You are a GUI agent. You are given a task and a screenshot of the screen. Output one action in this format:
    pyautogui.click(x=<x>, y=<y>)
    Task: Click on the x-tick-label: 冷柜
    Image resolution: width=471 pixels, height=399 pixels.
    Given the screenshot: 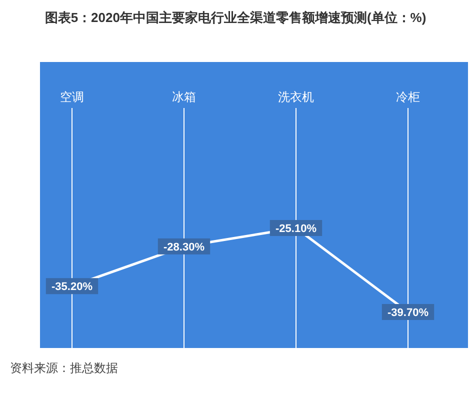 What is the action you would take?
    pyautogui.click(x=408, y=97)
    